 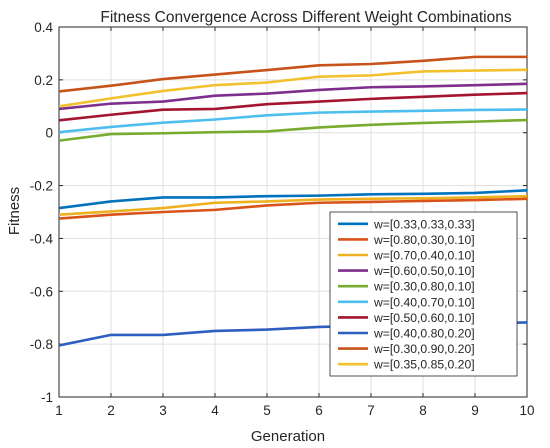 What do you see at coordinates (41, 344) in the screenshot?
I see `y-tick-label: -0.8` at bounding box center [41, 344].